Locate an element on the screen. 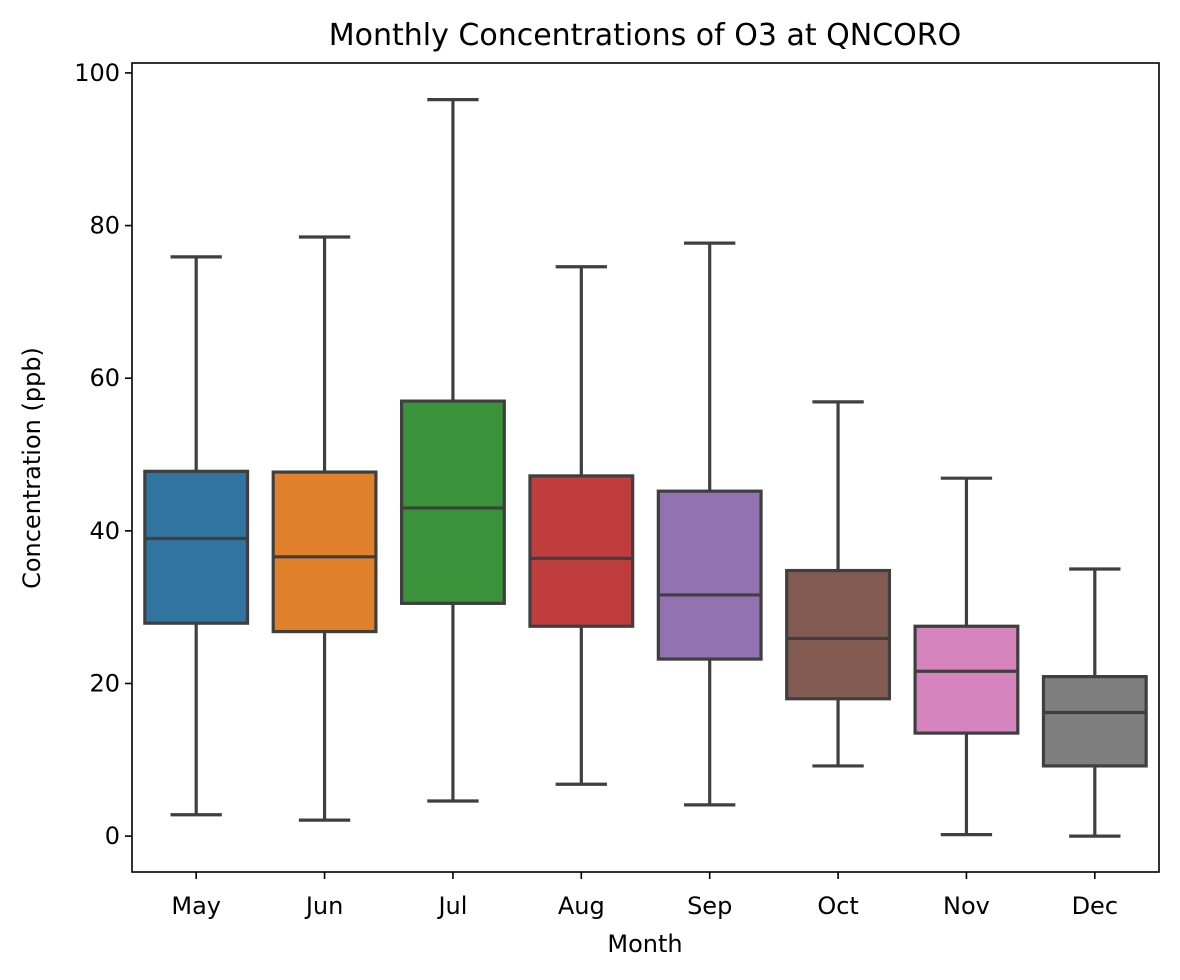  box-oct is located at coordinates (838, 584).